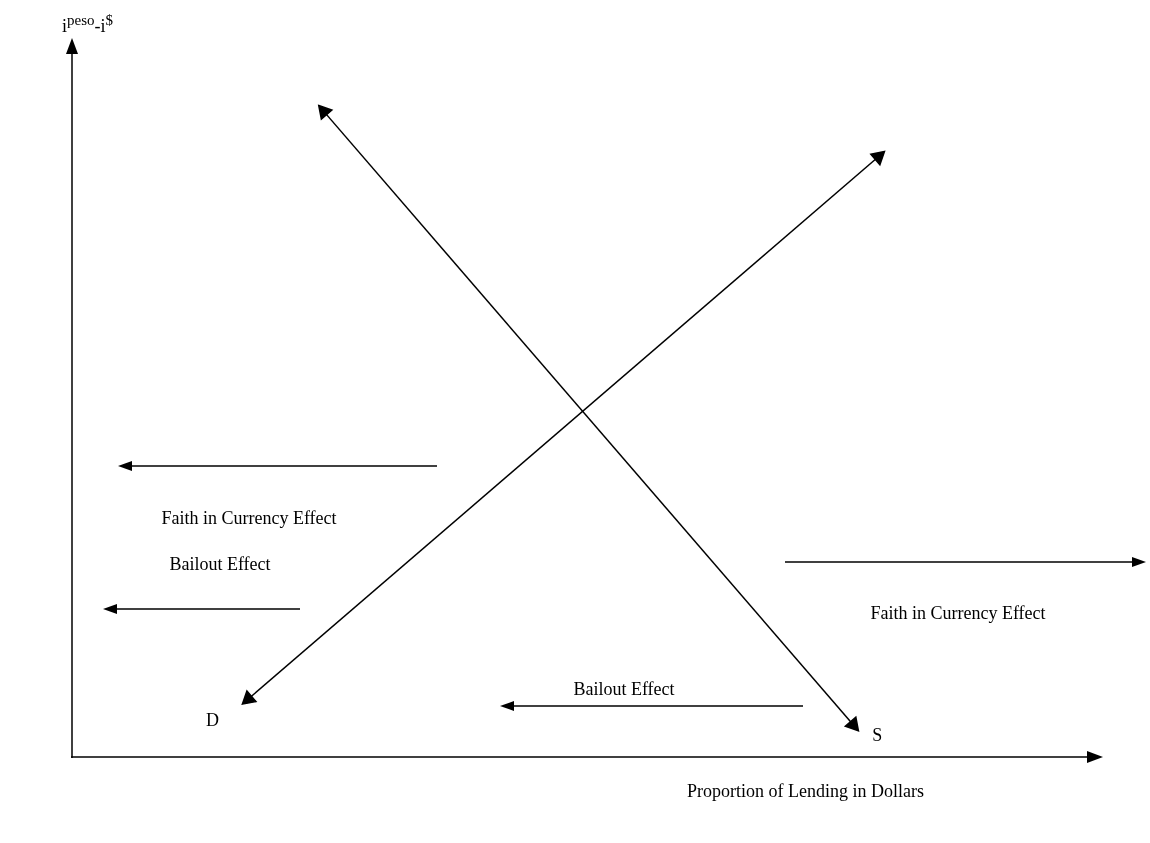 The width and height of the screenshot is (1150, 843). I want to click on series-label: D, so click(212, 719).